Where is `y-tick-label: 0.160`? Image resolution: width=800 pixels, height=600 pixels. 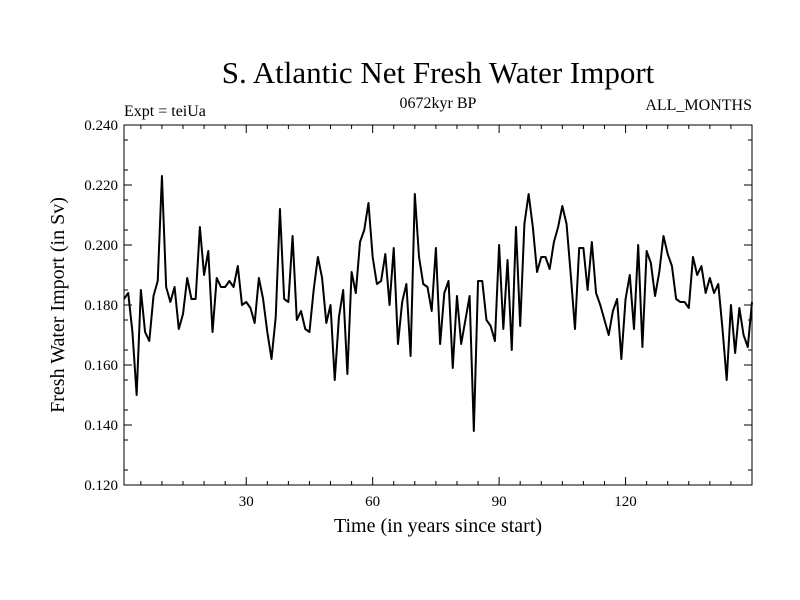
y-tick-label: 0.160 is located at coordinates (101, 366).